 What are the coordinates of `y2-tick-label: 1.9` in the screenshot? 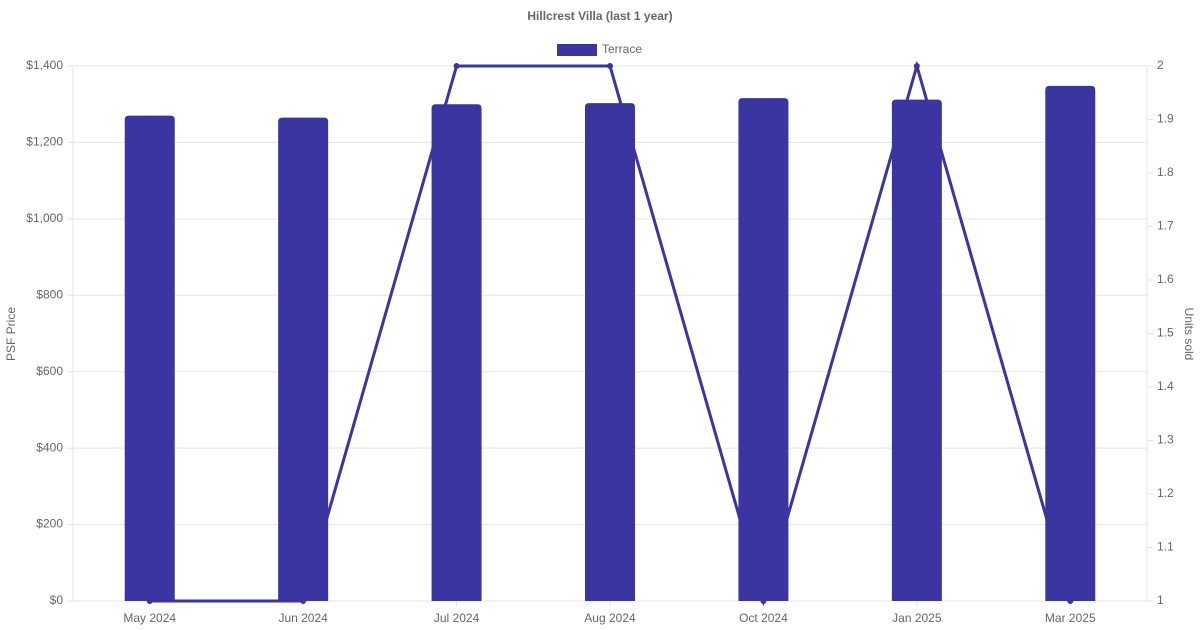 It's located at (1165, 119).